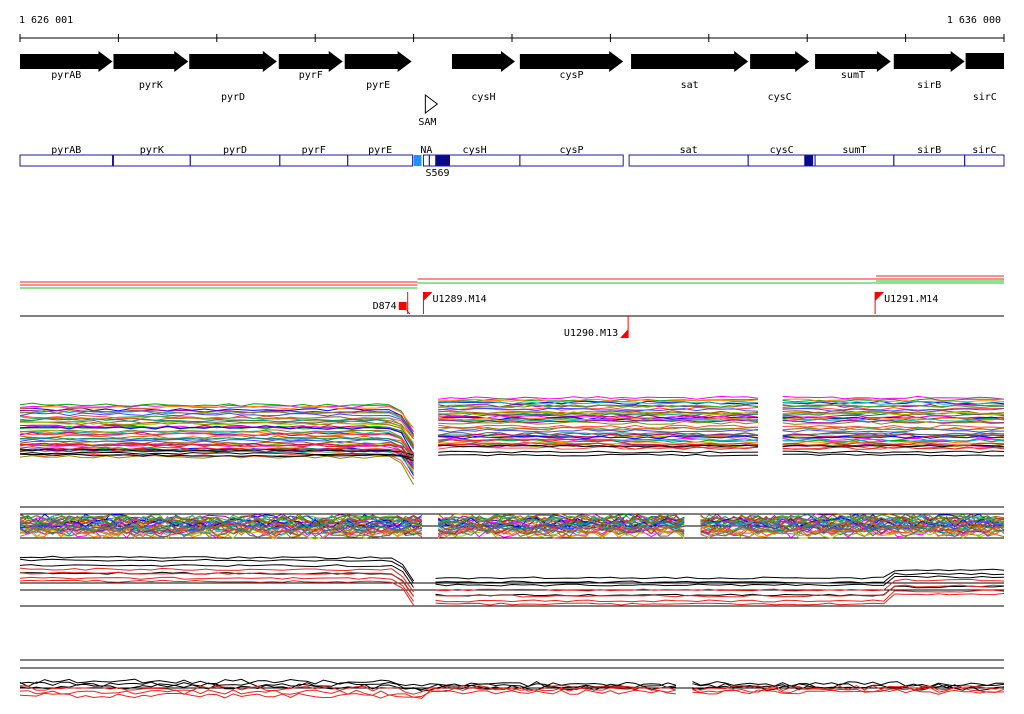  Describe the element at coordinates (929, 85) in the screenshot. I see `gene-label-sirB: sirB` at that location.